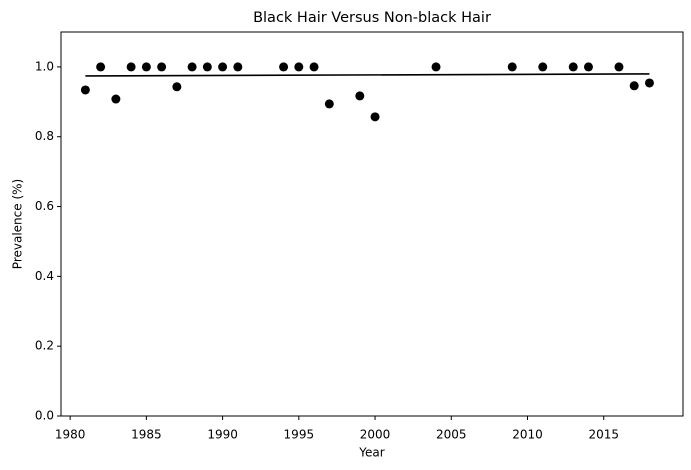 The image size is (691, 470). I want to click on trend-line, so click(367, 75).